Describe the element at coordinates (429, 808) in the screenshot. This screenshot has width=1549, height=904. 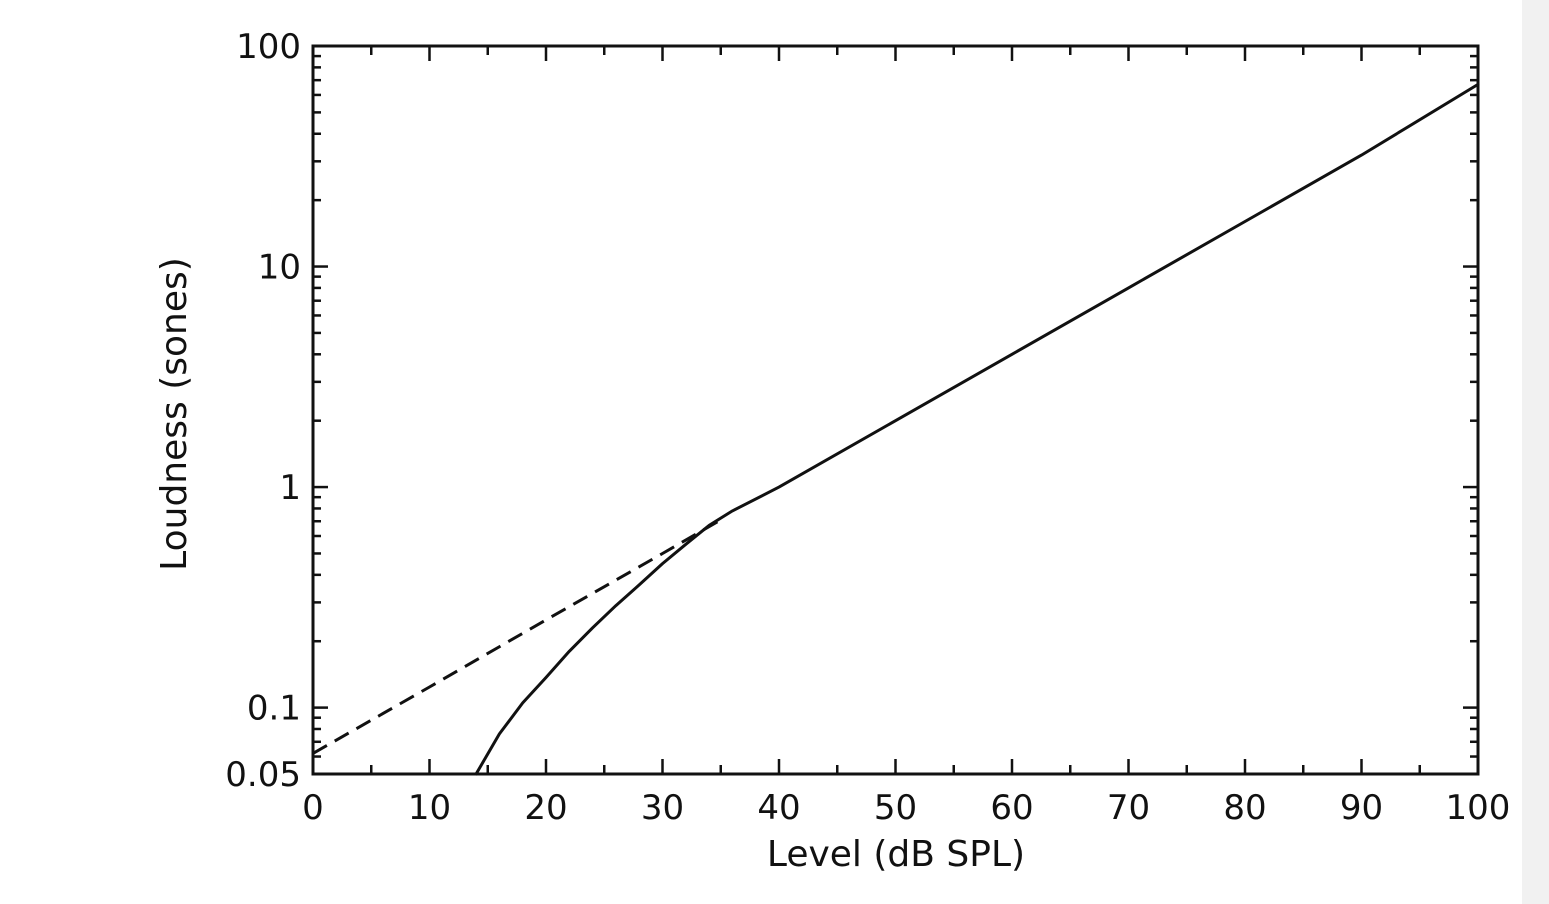
I see `x-tick-label: 10` at that location.